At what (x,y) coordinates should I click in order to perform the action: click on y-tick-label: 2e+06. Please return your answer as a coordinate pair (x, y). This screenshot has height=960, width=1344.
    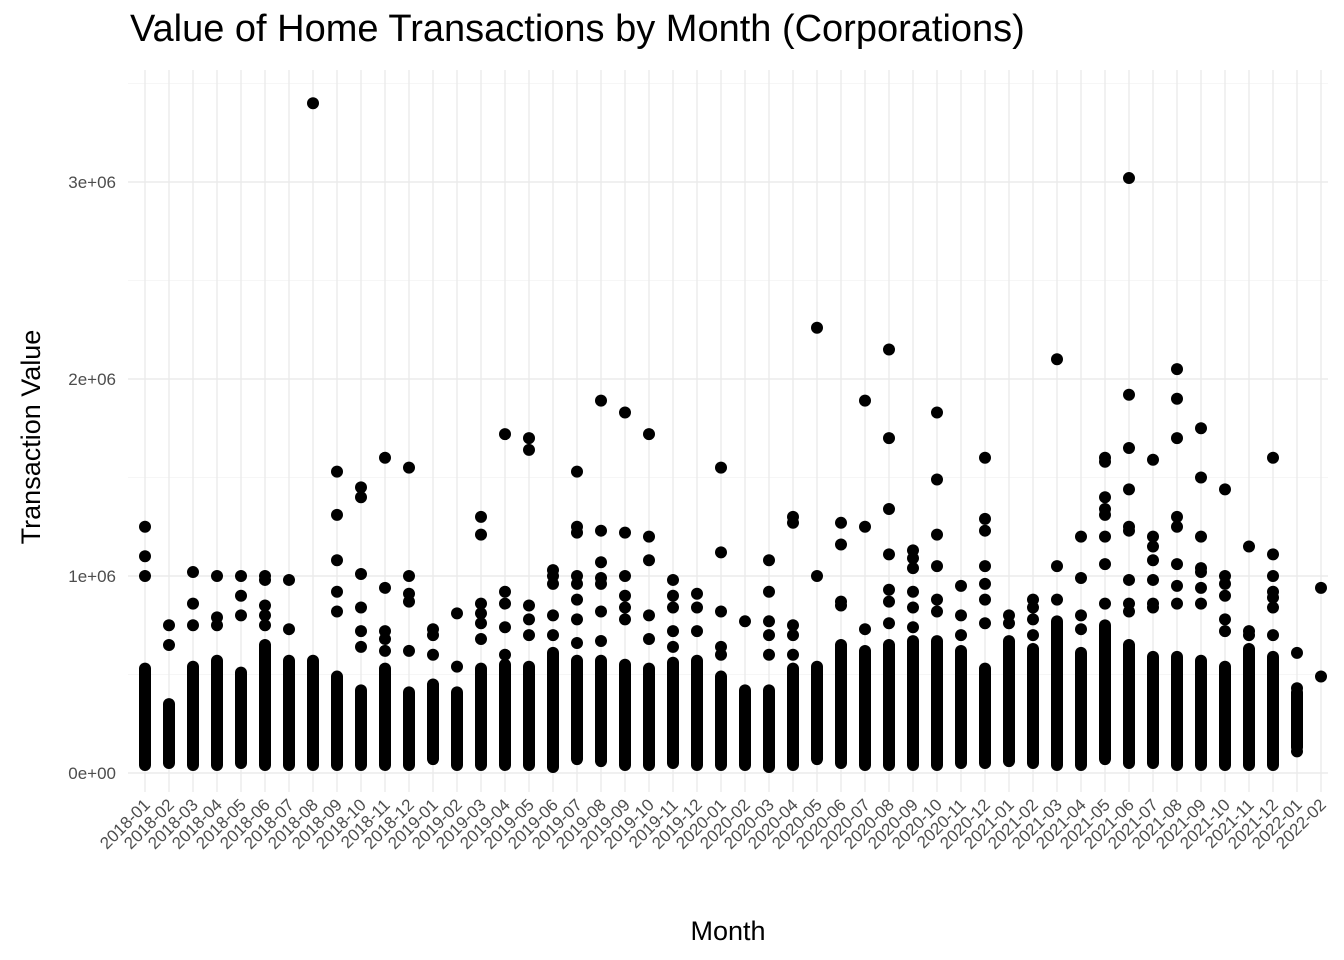
    Looking at the image, I should click on (92, 379).